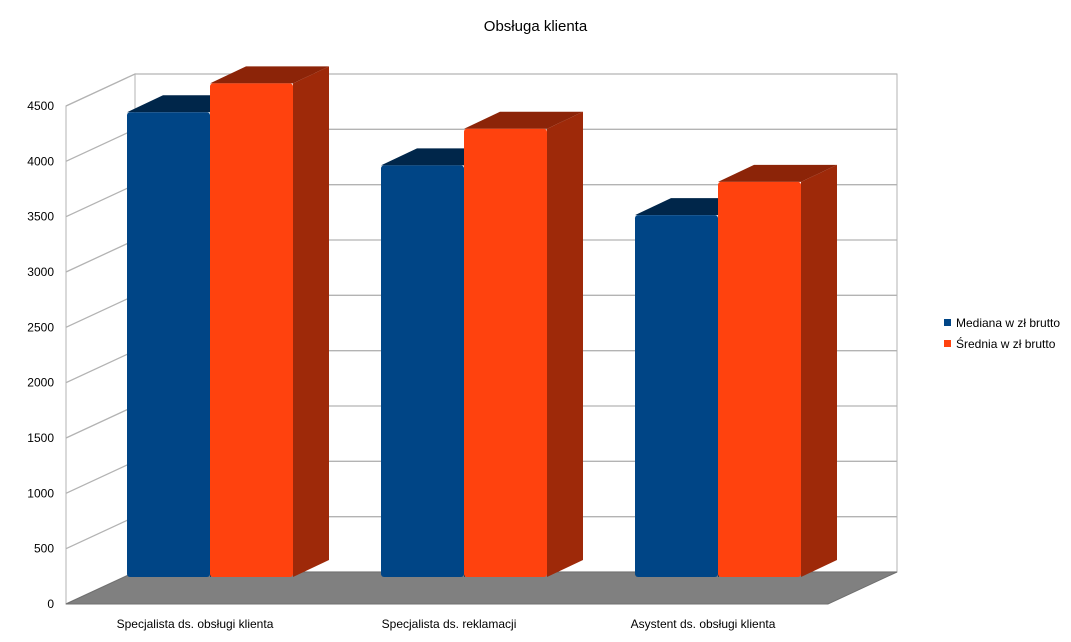  What do you see at coordinates (535, 26) in the screenshot?
I see `chart-title: Obsługa klienta` at bounding box center [535, 26].